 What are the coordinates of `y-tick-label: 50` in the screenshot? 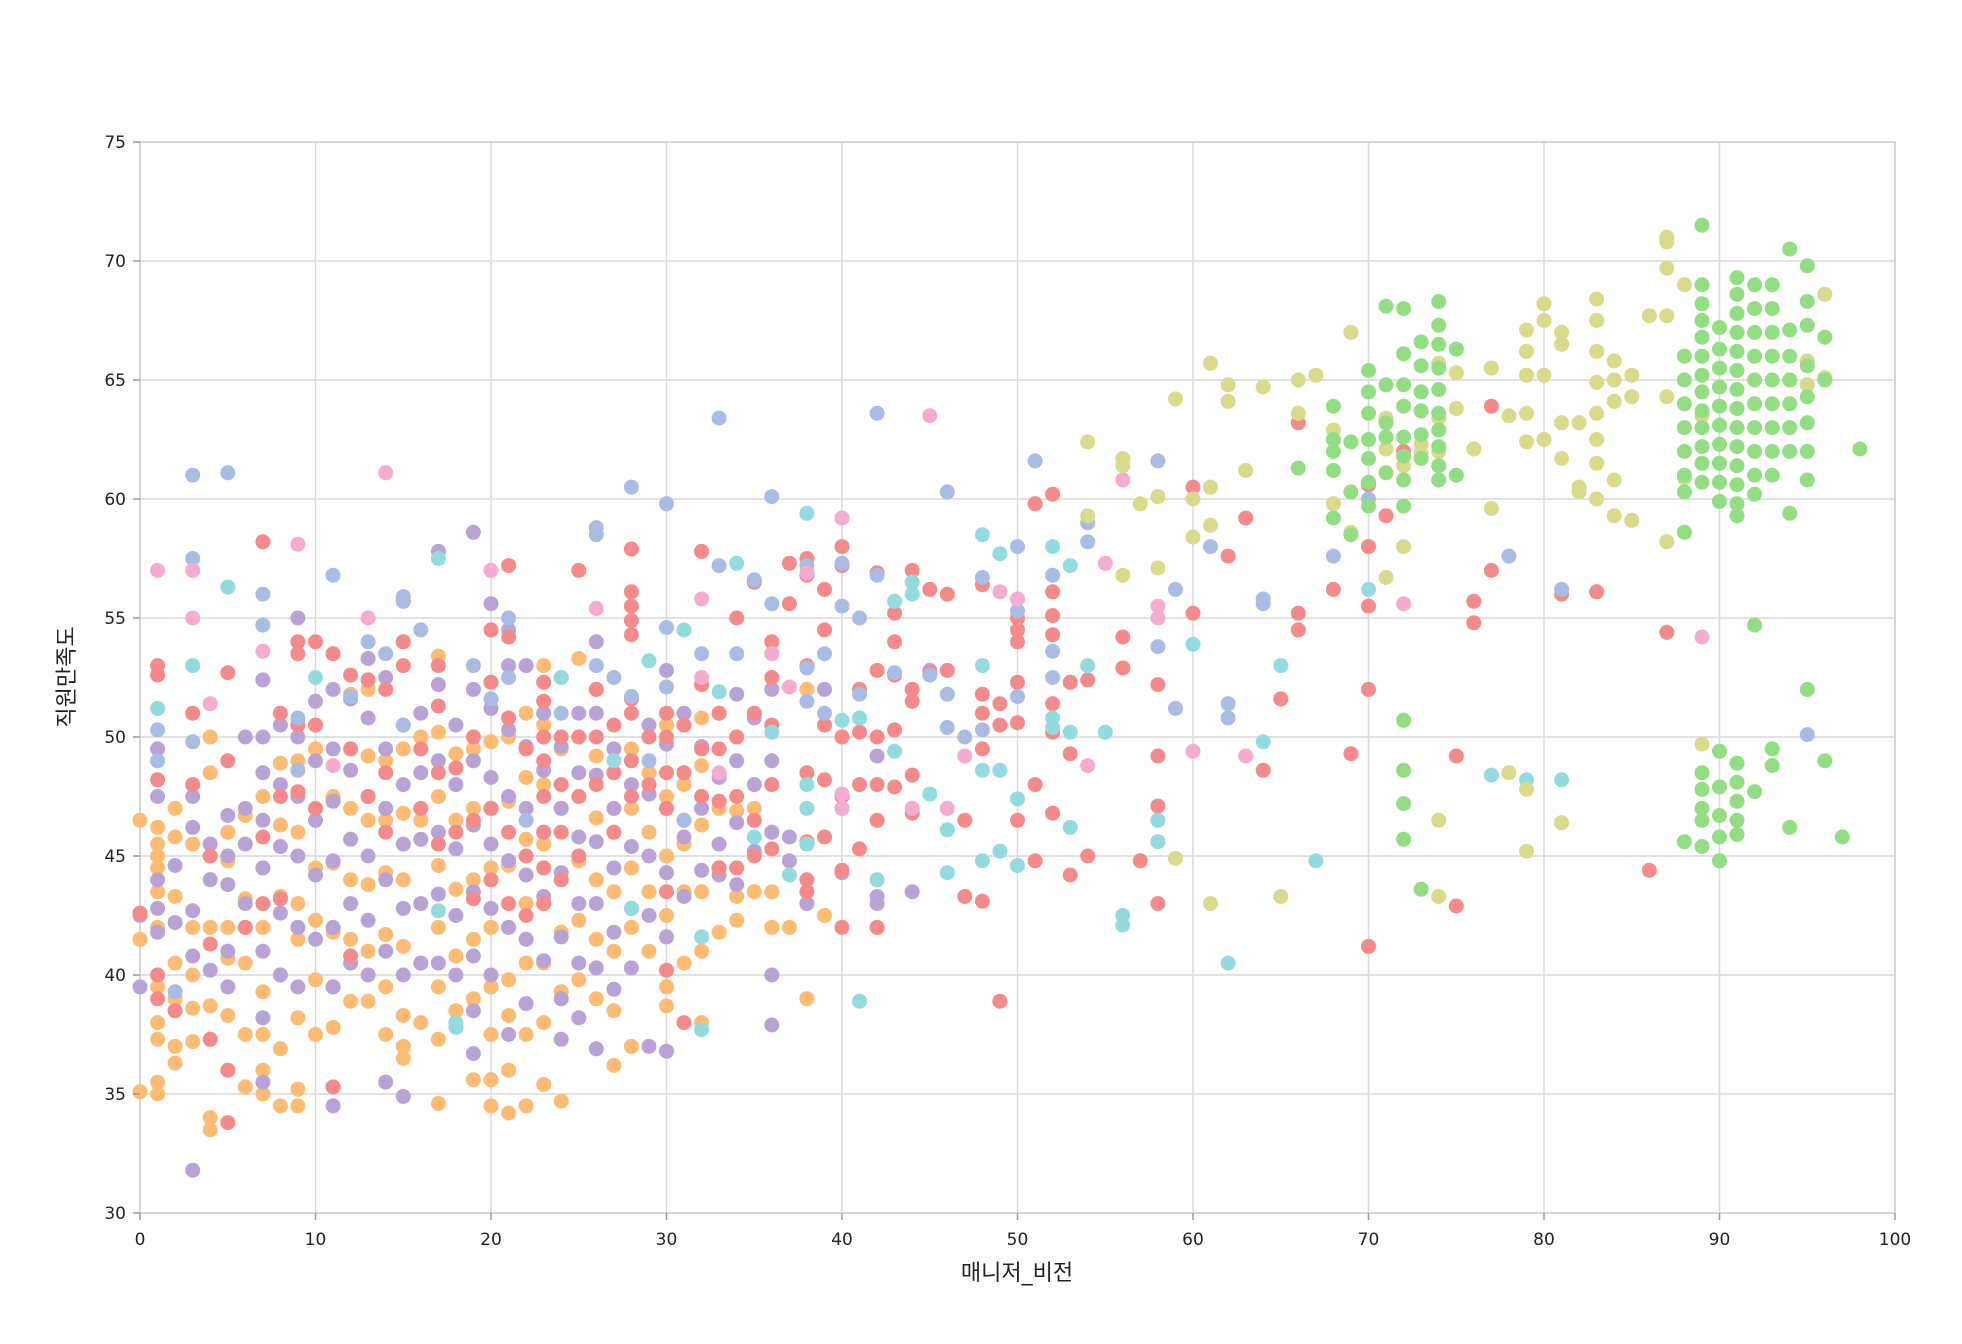 It's located at (115, 738).